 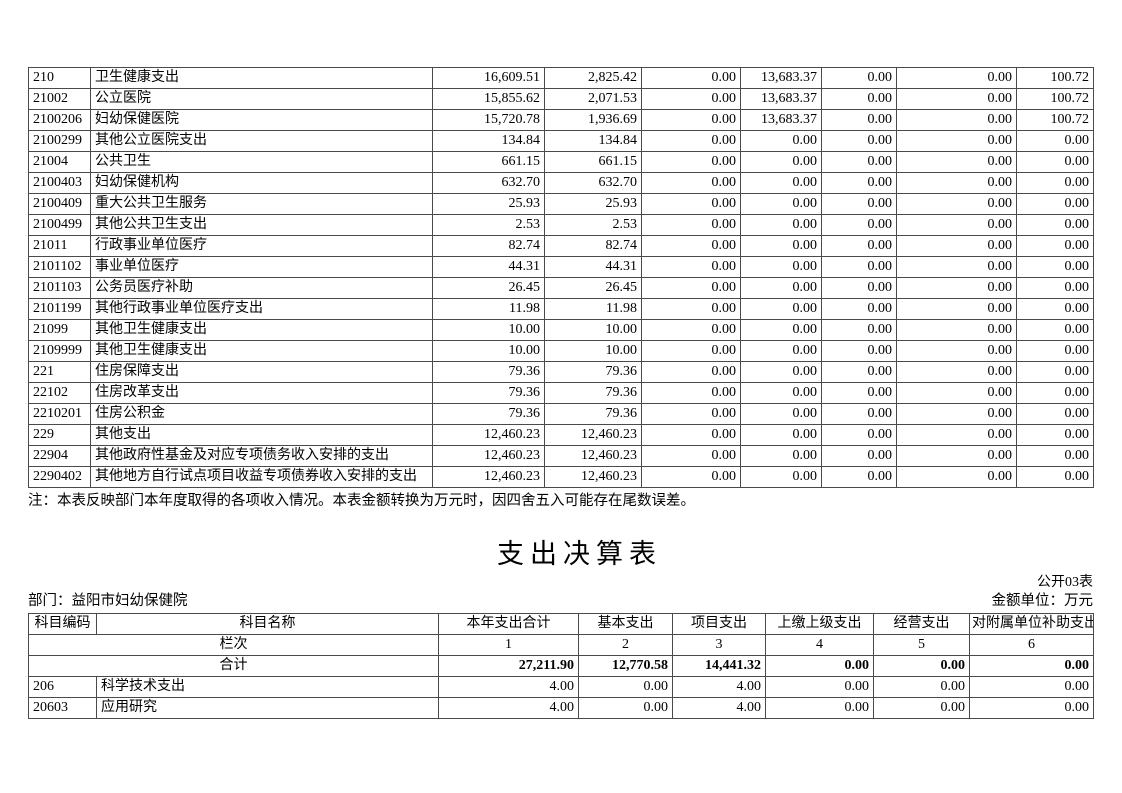 I want to click on row-code: 229, so click(x=59, y=435).